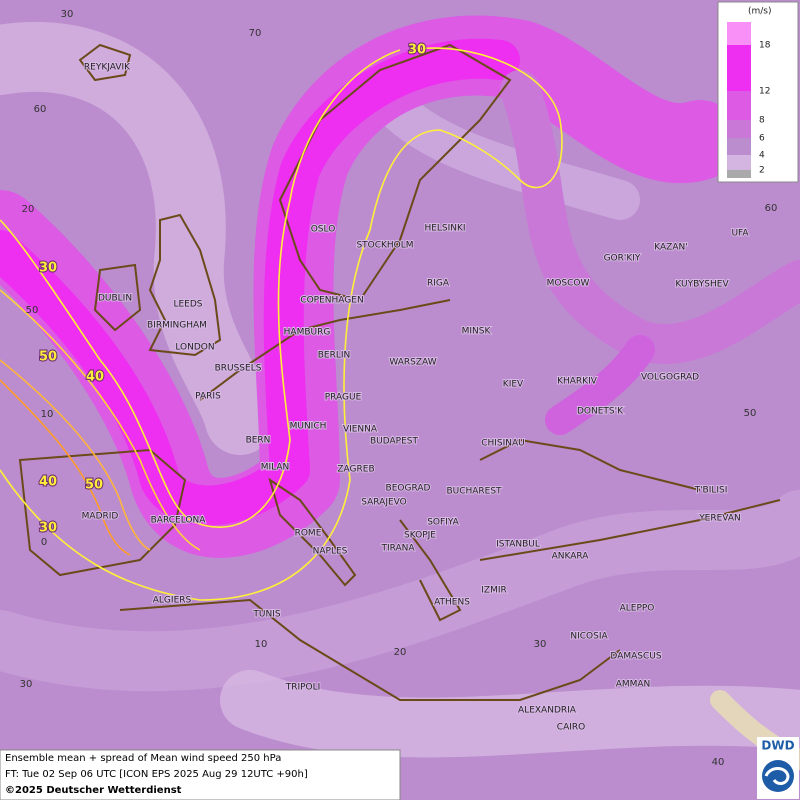 Image resolution: width=800 pixels, height=804 pixels. What do you see at coordinates (323, 230) in the screenshot?
I see `city-label: OSLO` at bounding box center [323, 230].